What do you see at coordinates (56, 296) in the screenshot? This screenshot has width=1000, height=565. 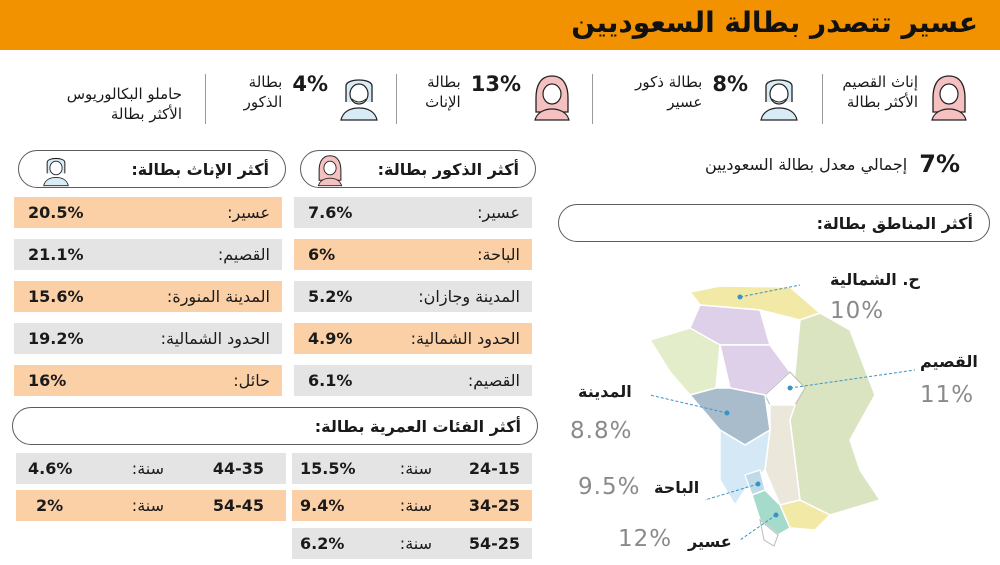 I see `region-value: 15.6%` at bounding box center [56, 296].